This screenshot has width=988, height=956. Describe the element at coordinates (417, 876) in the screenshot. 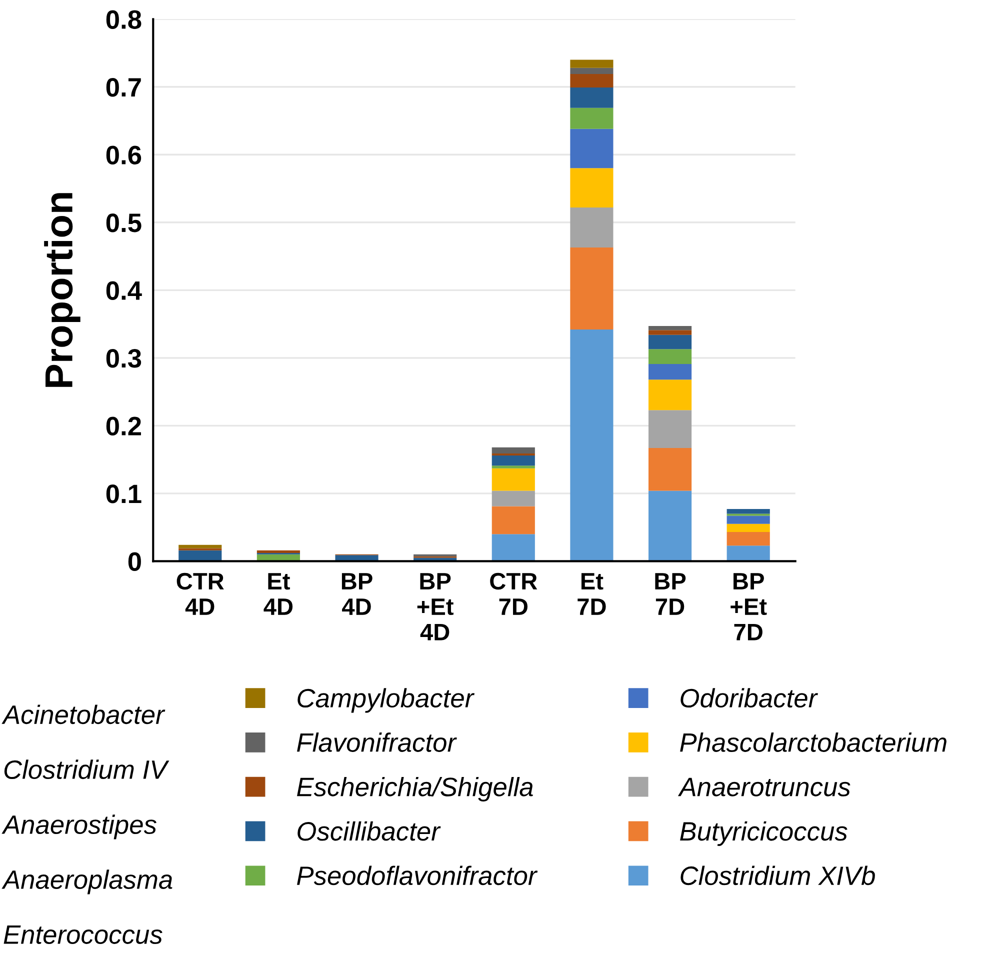

I see `legend-label: Pseodoflavonifractor` at that location.